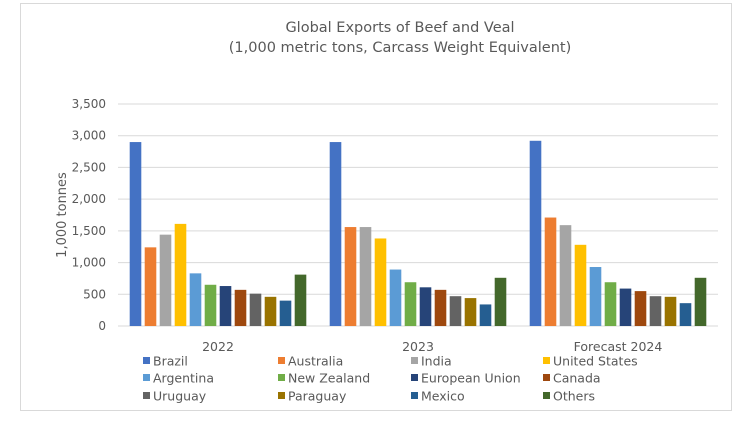  Describe the element at coordinates (62, 215) in the screenshot. I see `y-axis-label: 1,000 tonnes` at that location.